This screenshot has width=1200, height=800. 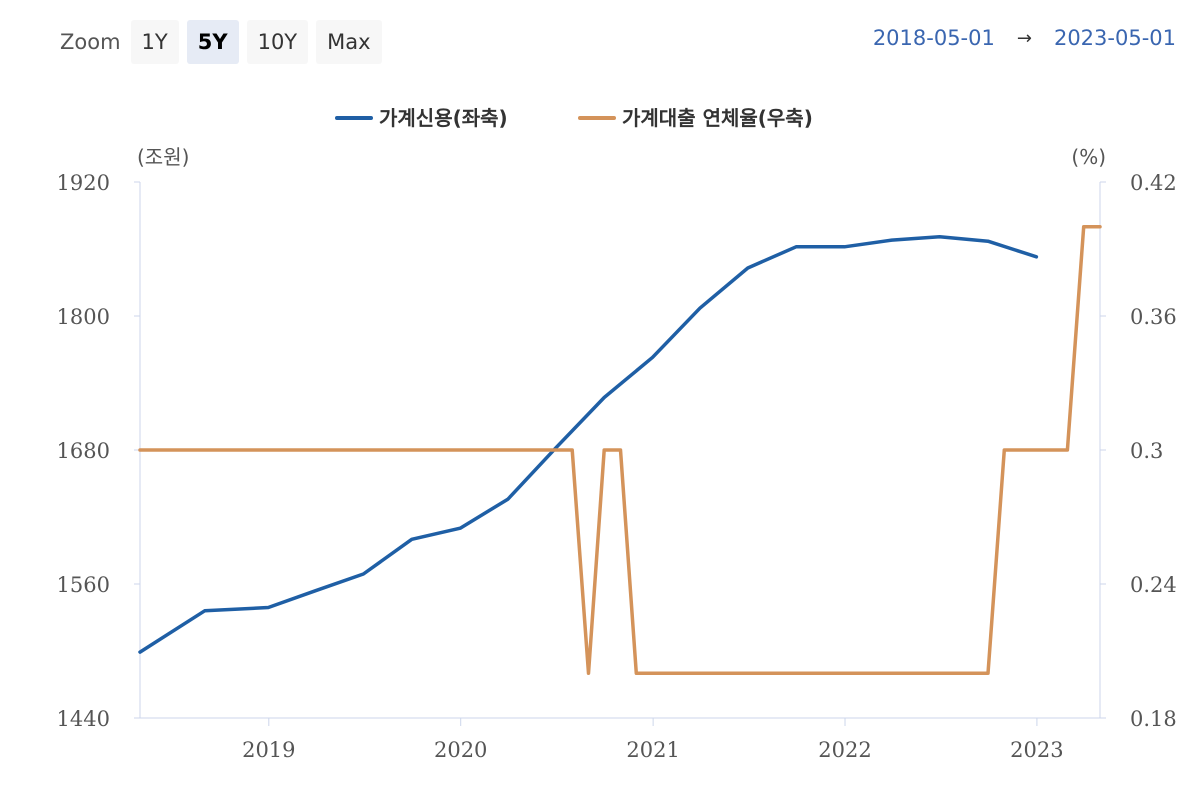 I want to click on legend-label-household-credit: 가계신용(좌축), so click(x=443, y=118).